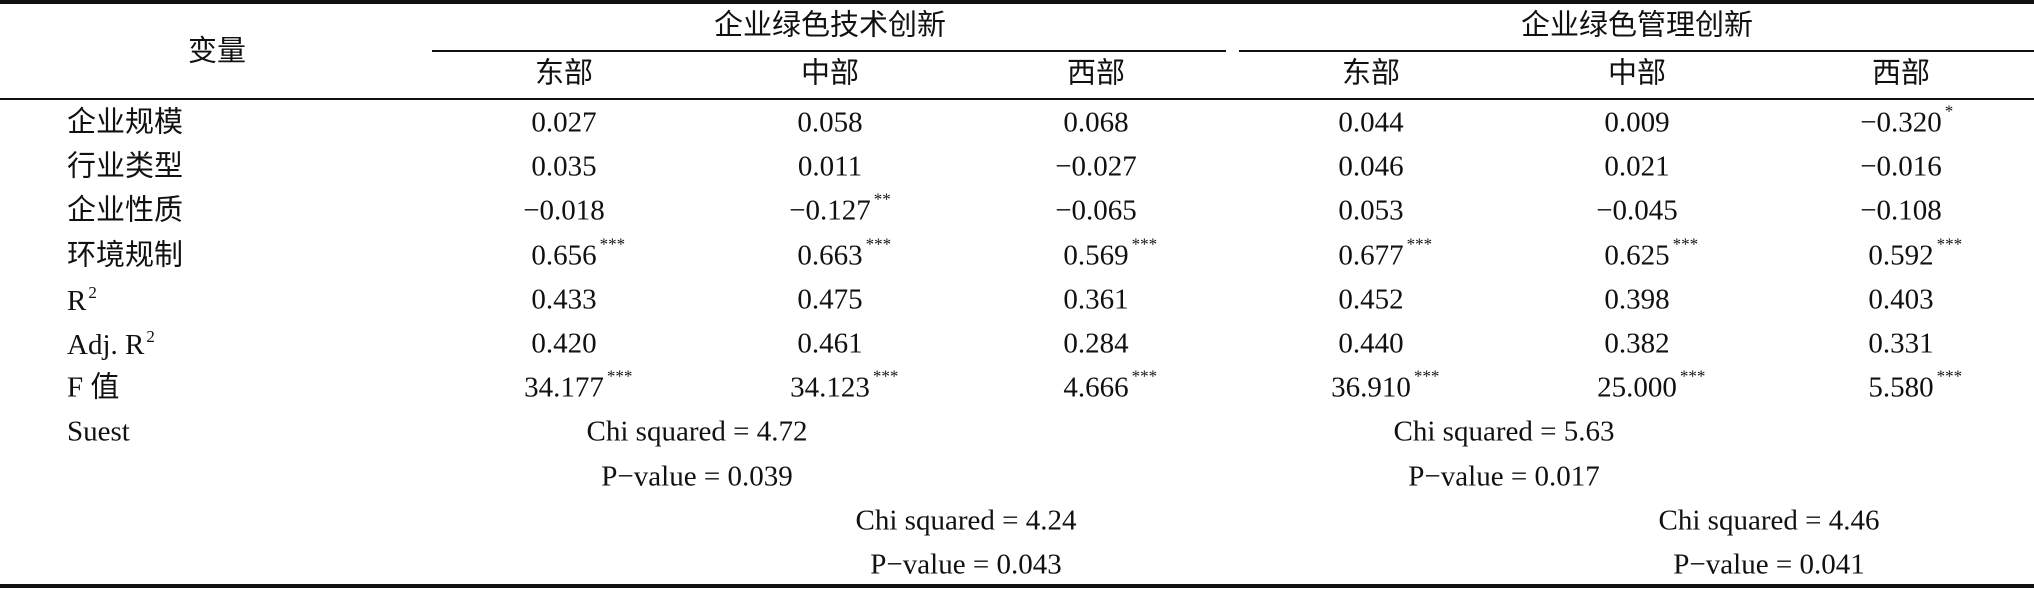  Describe the element at coordinates (564, 166) in the screenshot. I see `cell-value: 0.035` at that location.